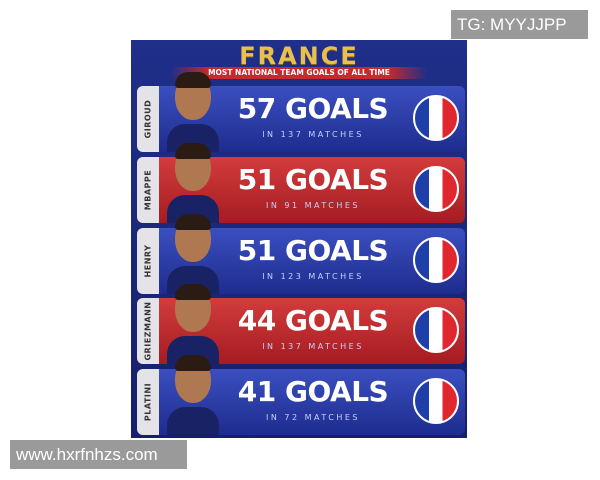 This screenshot has height=480, width=600. I want to click on player-row: GIROUD 57 GOALS IN 137 MATCHES, so click(301, 112).